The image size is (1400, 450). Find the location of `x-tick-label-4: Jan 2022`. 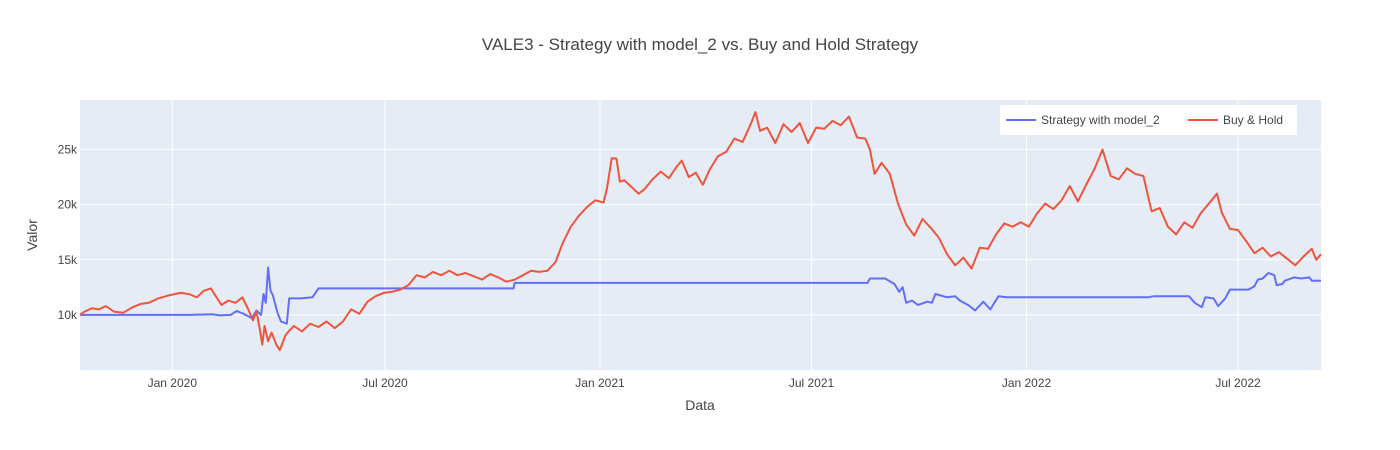

x-tick-label-4: Jan 2022 is located at coordinates (1027, 383).